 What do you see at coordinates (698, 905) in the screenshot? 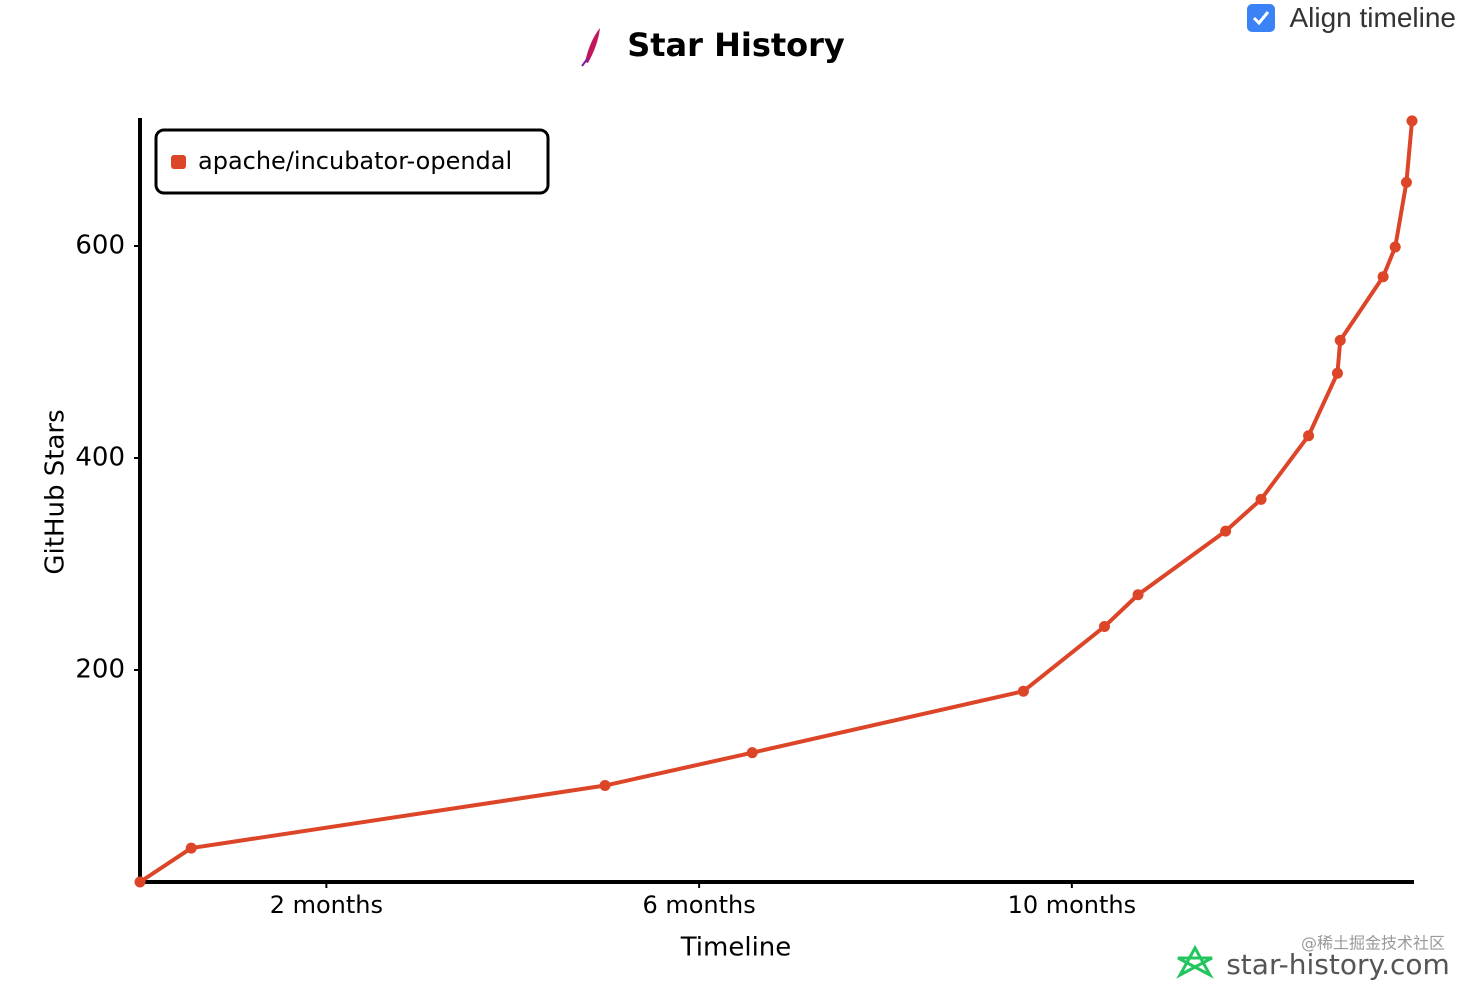
I see `x-tick-label: 6 months` at bounding box center [698, 905].